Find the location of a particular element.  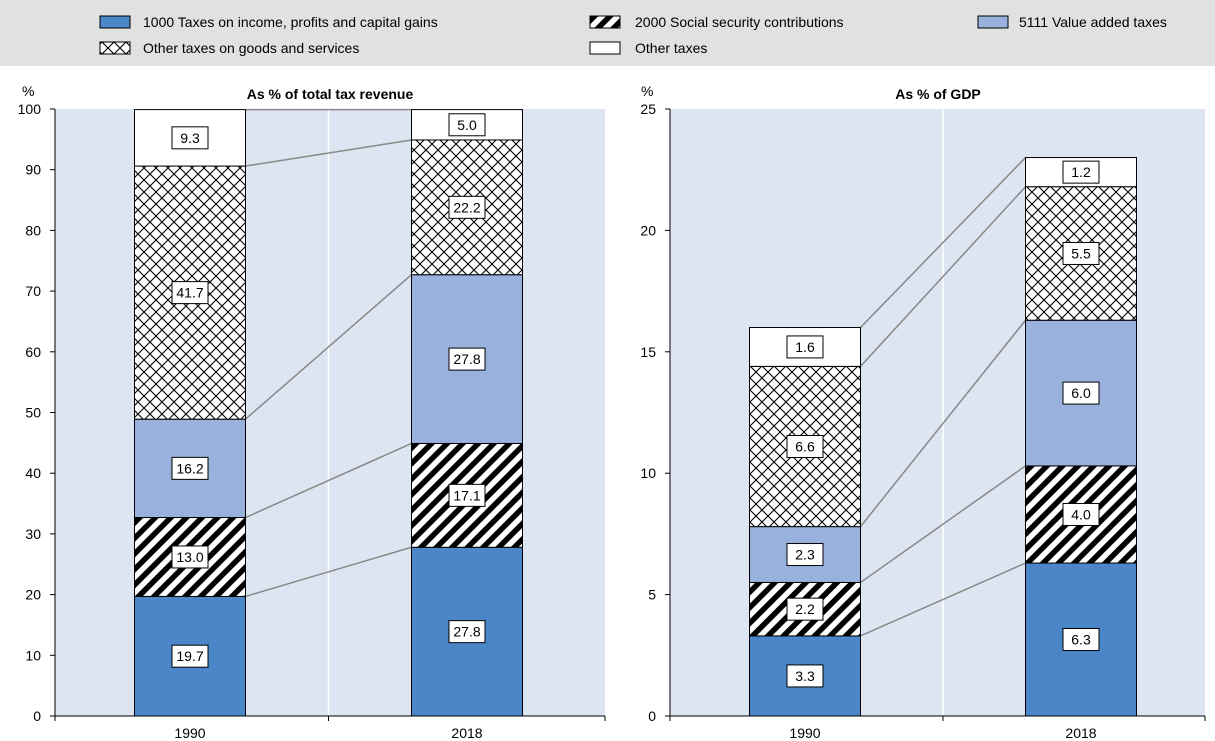

value-label-social-security-1990: 2.2 is located at coordinates (805, 609).